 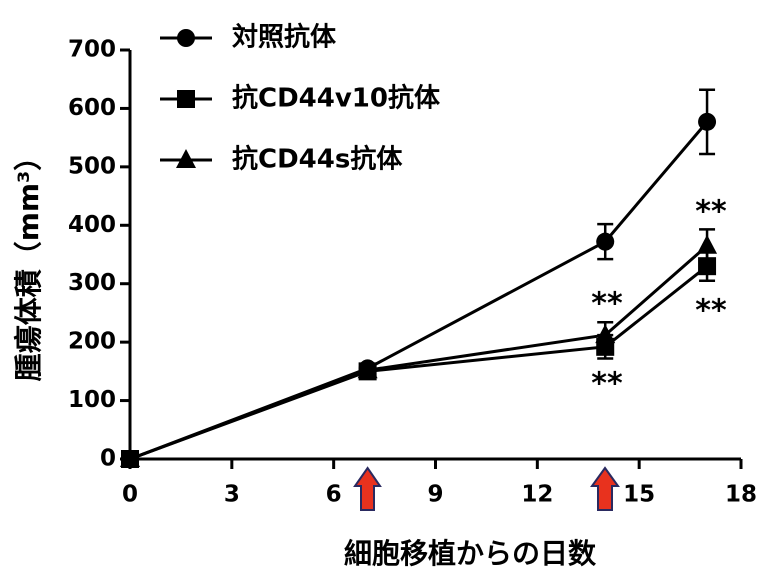 I want to click on x-tick-label: 18, so click(x=741, y=495).